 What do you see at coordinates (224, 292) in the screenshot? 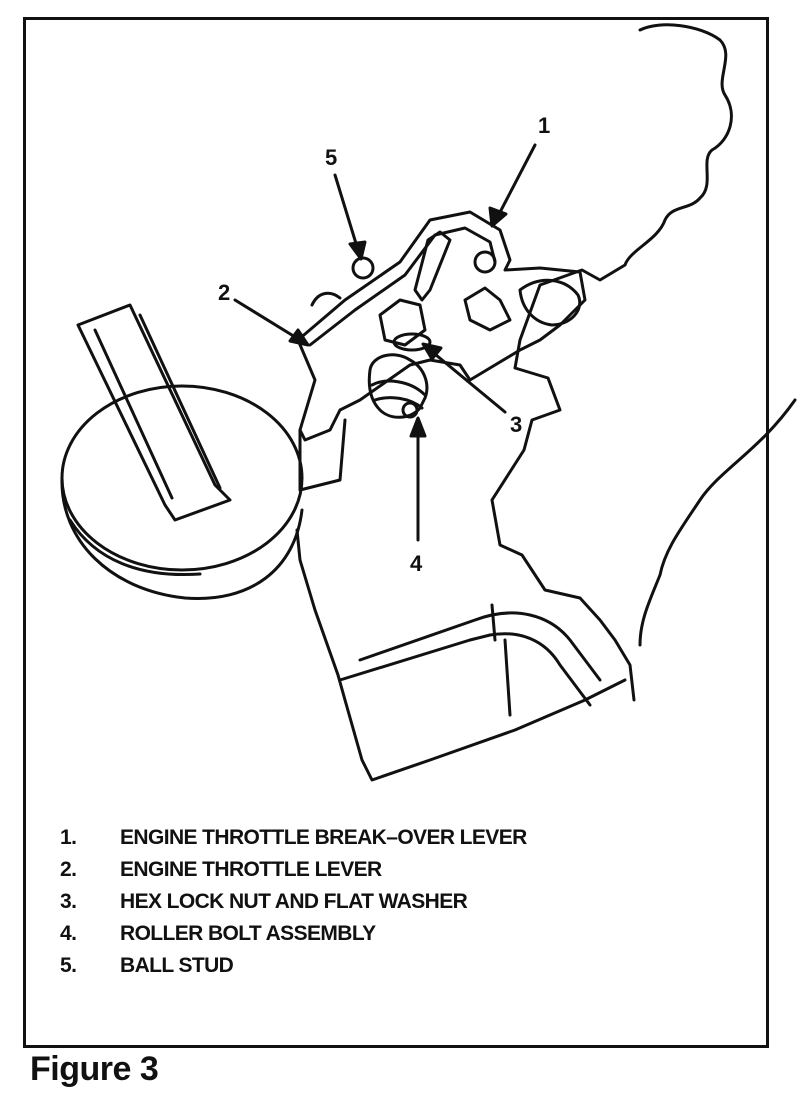
I see `callout-2: 2` at bounding box center [224, 292].